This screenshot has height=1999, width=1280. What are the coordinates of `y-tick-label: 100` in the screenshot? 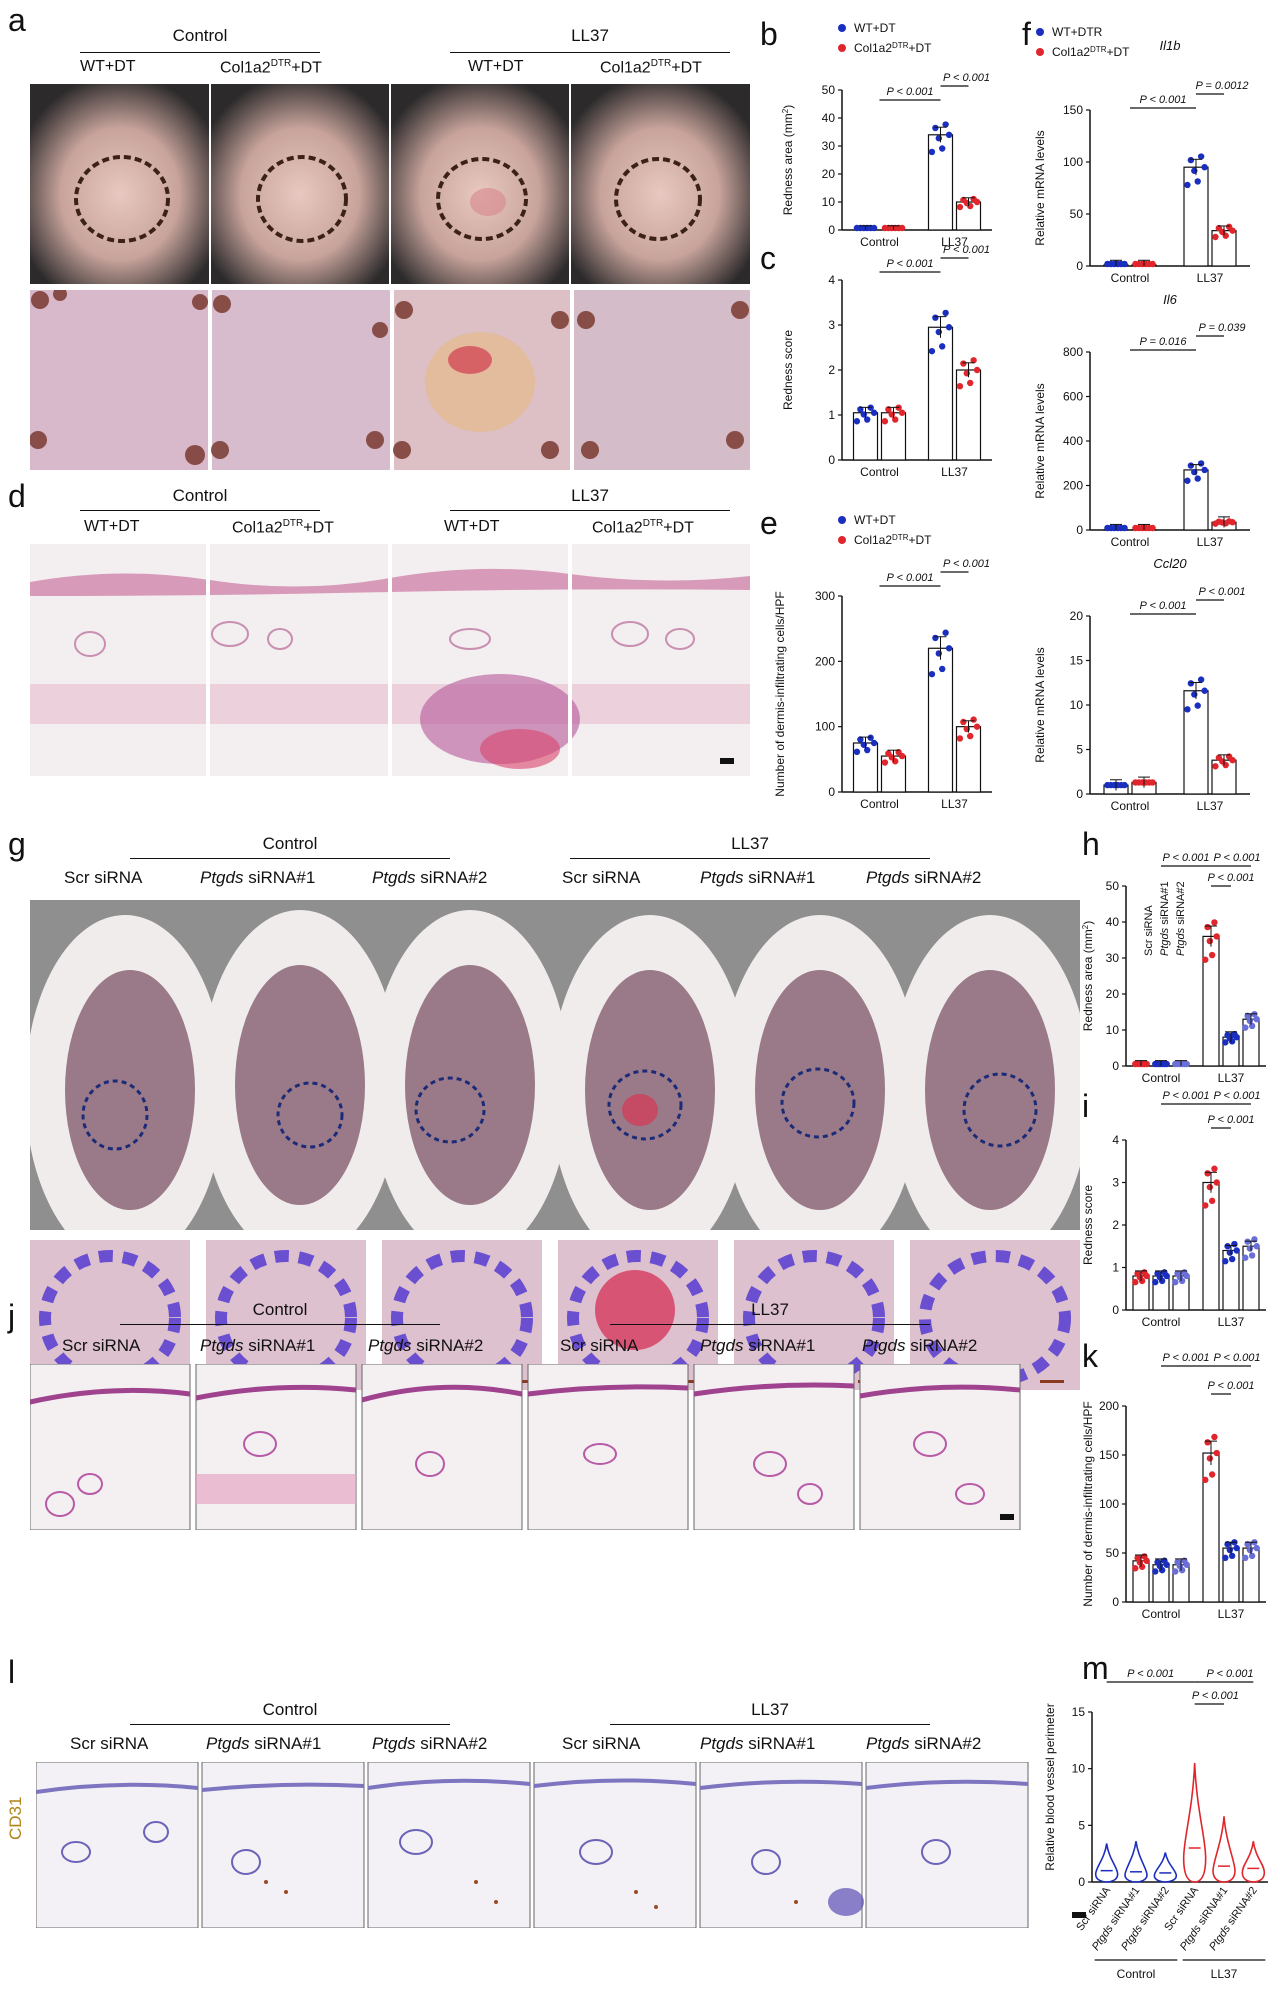 It's located at (1073, 162).